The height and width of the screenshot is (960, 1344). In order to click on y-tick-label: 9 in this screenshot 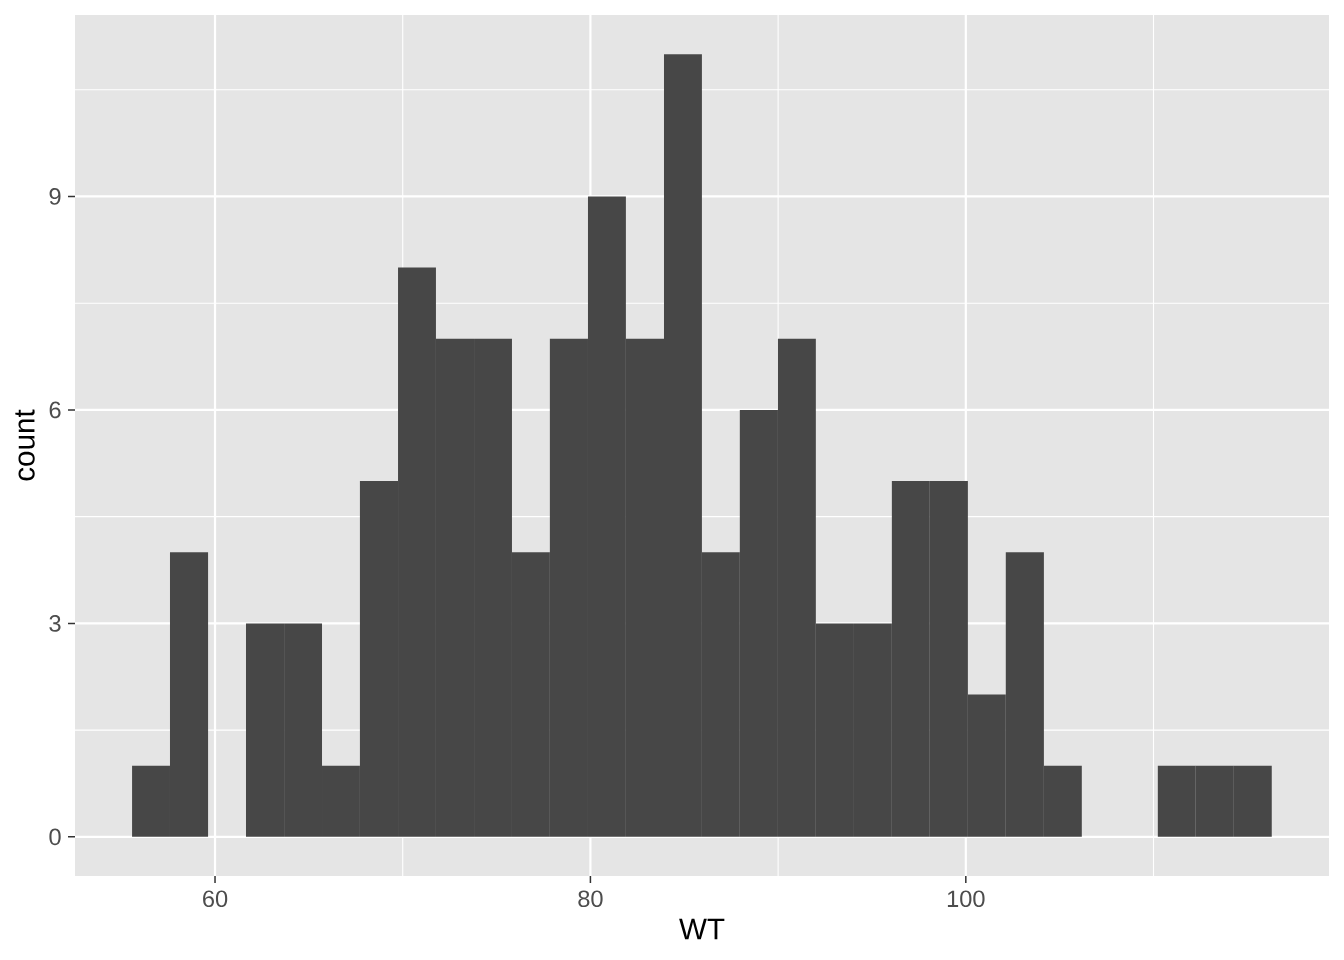, I will do `click(55, 196)`.